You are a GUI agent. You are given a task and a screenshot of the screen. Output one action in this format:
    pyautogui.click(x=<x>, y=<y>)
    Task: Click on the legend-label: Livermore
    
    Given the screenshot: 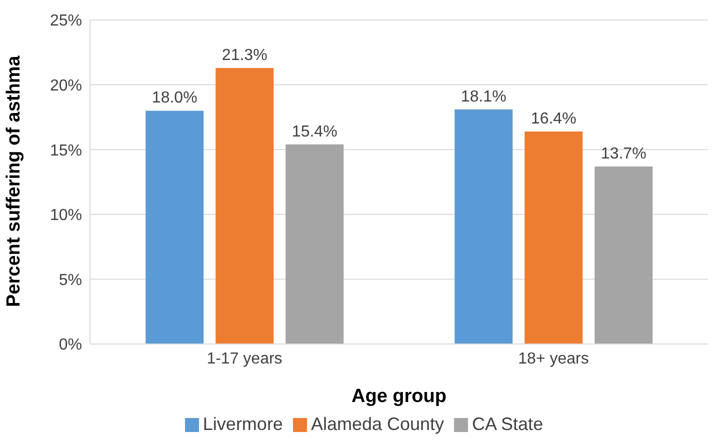 What is the action you would take?
    pyautogui.click(x=242, y=424)
    